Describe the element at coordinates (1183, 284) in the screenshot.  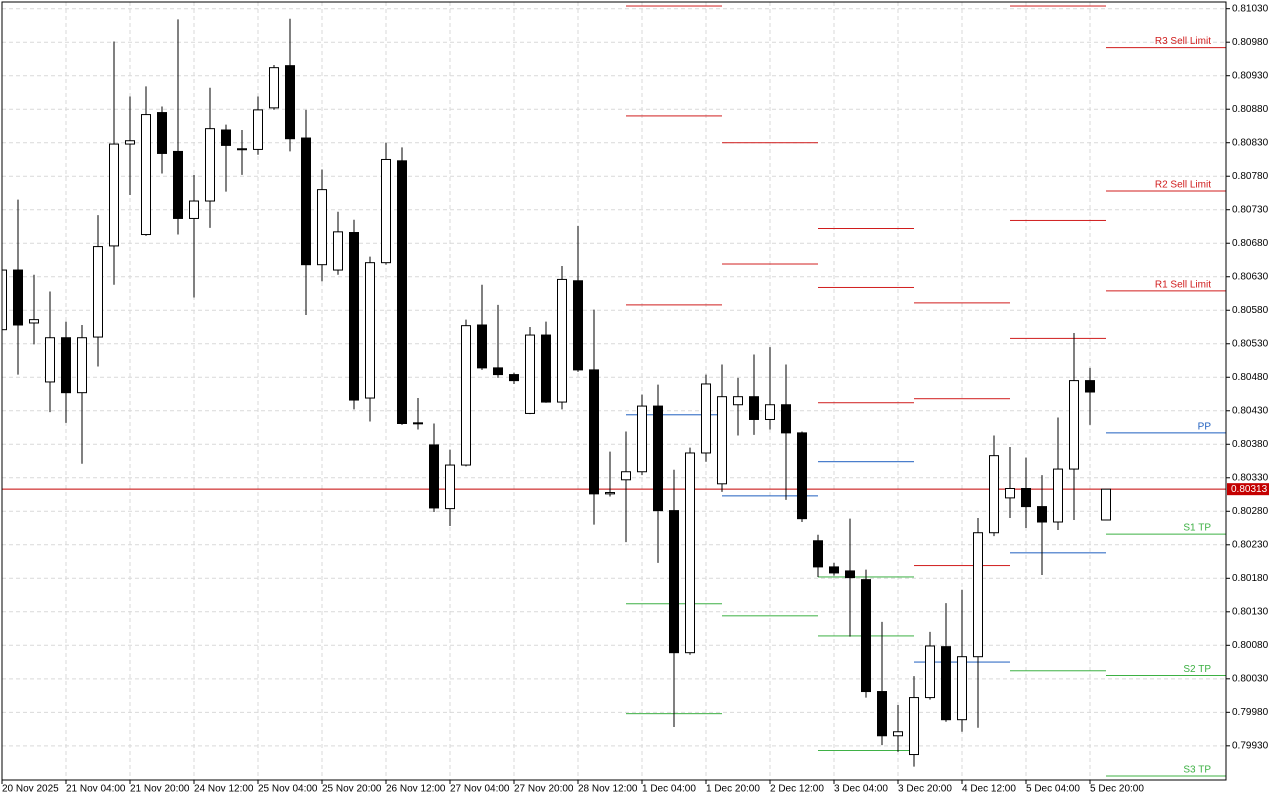
I see `level-label: R1 Sell Limit` at that location.